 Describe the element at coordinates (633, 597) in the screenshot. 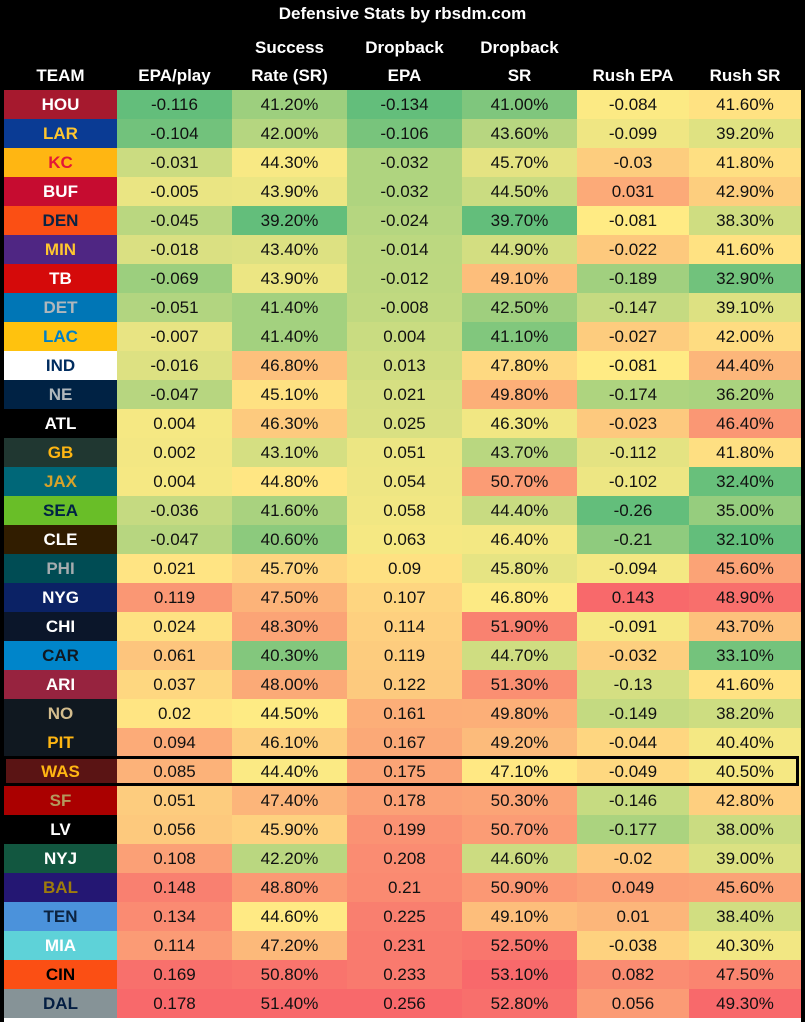

I see `value-cell: 0.143` at that location.